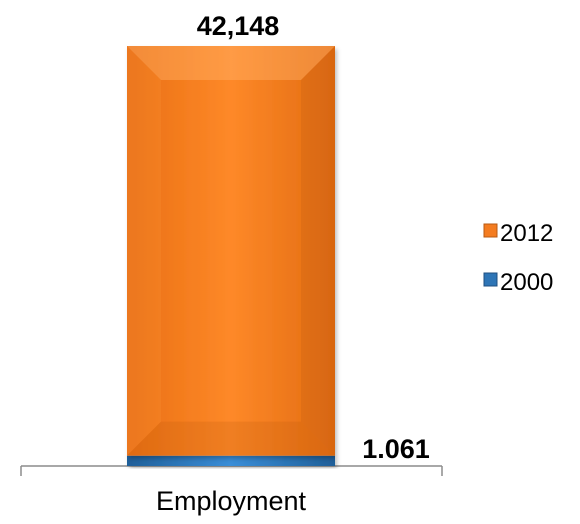 This screenshot has height=524, width=580. What do you see at coordinates (318, 251) in the screenshot?
I see `bar-2012-right-bevel` at bounding box center [318, 251].